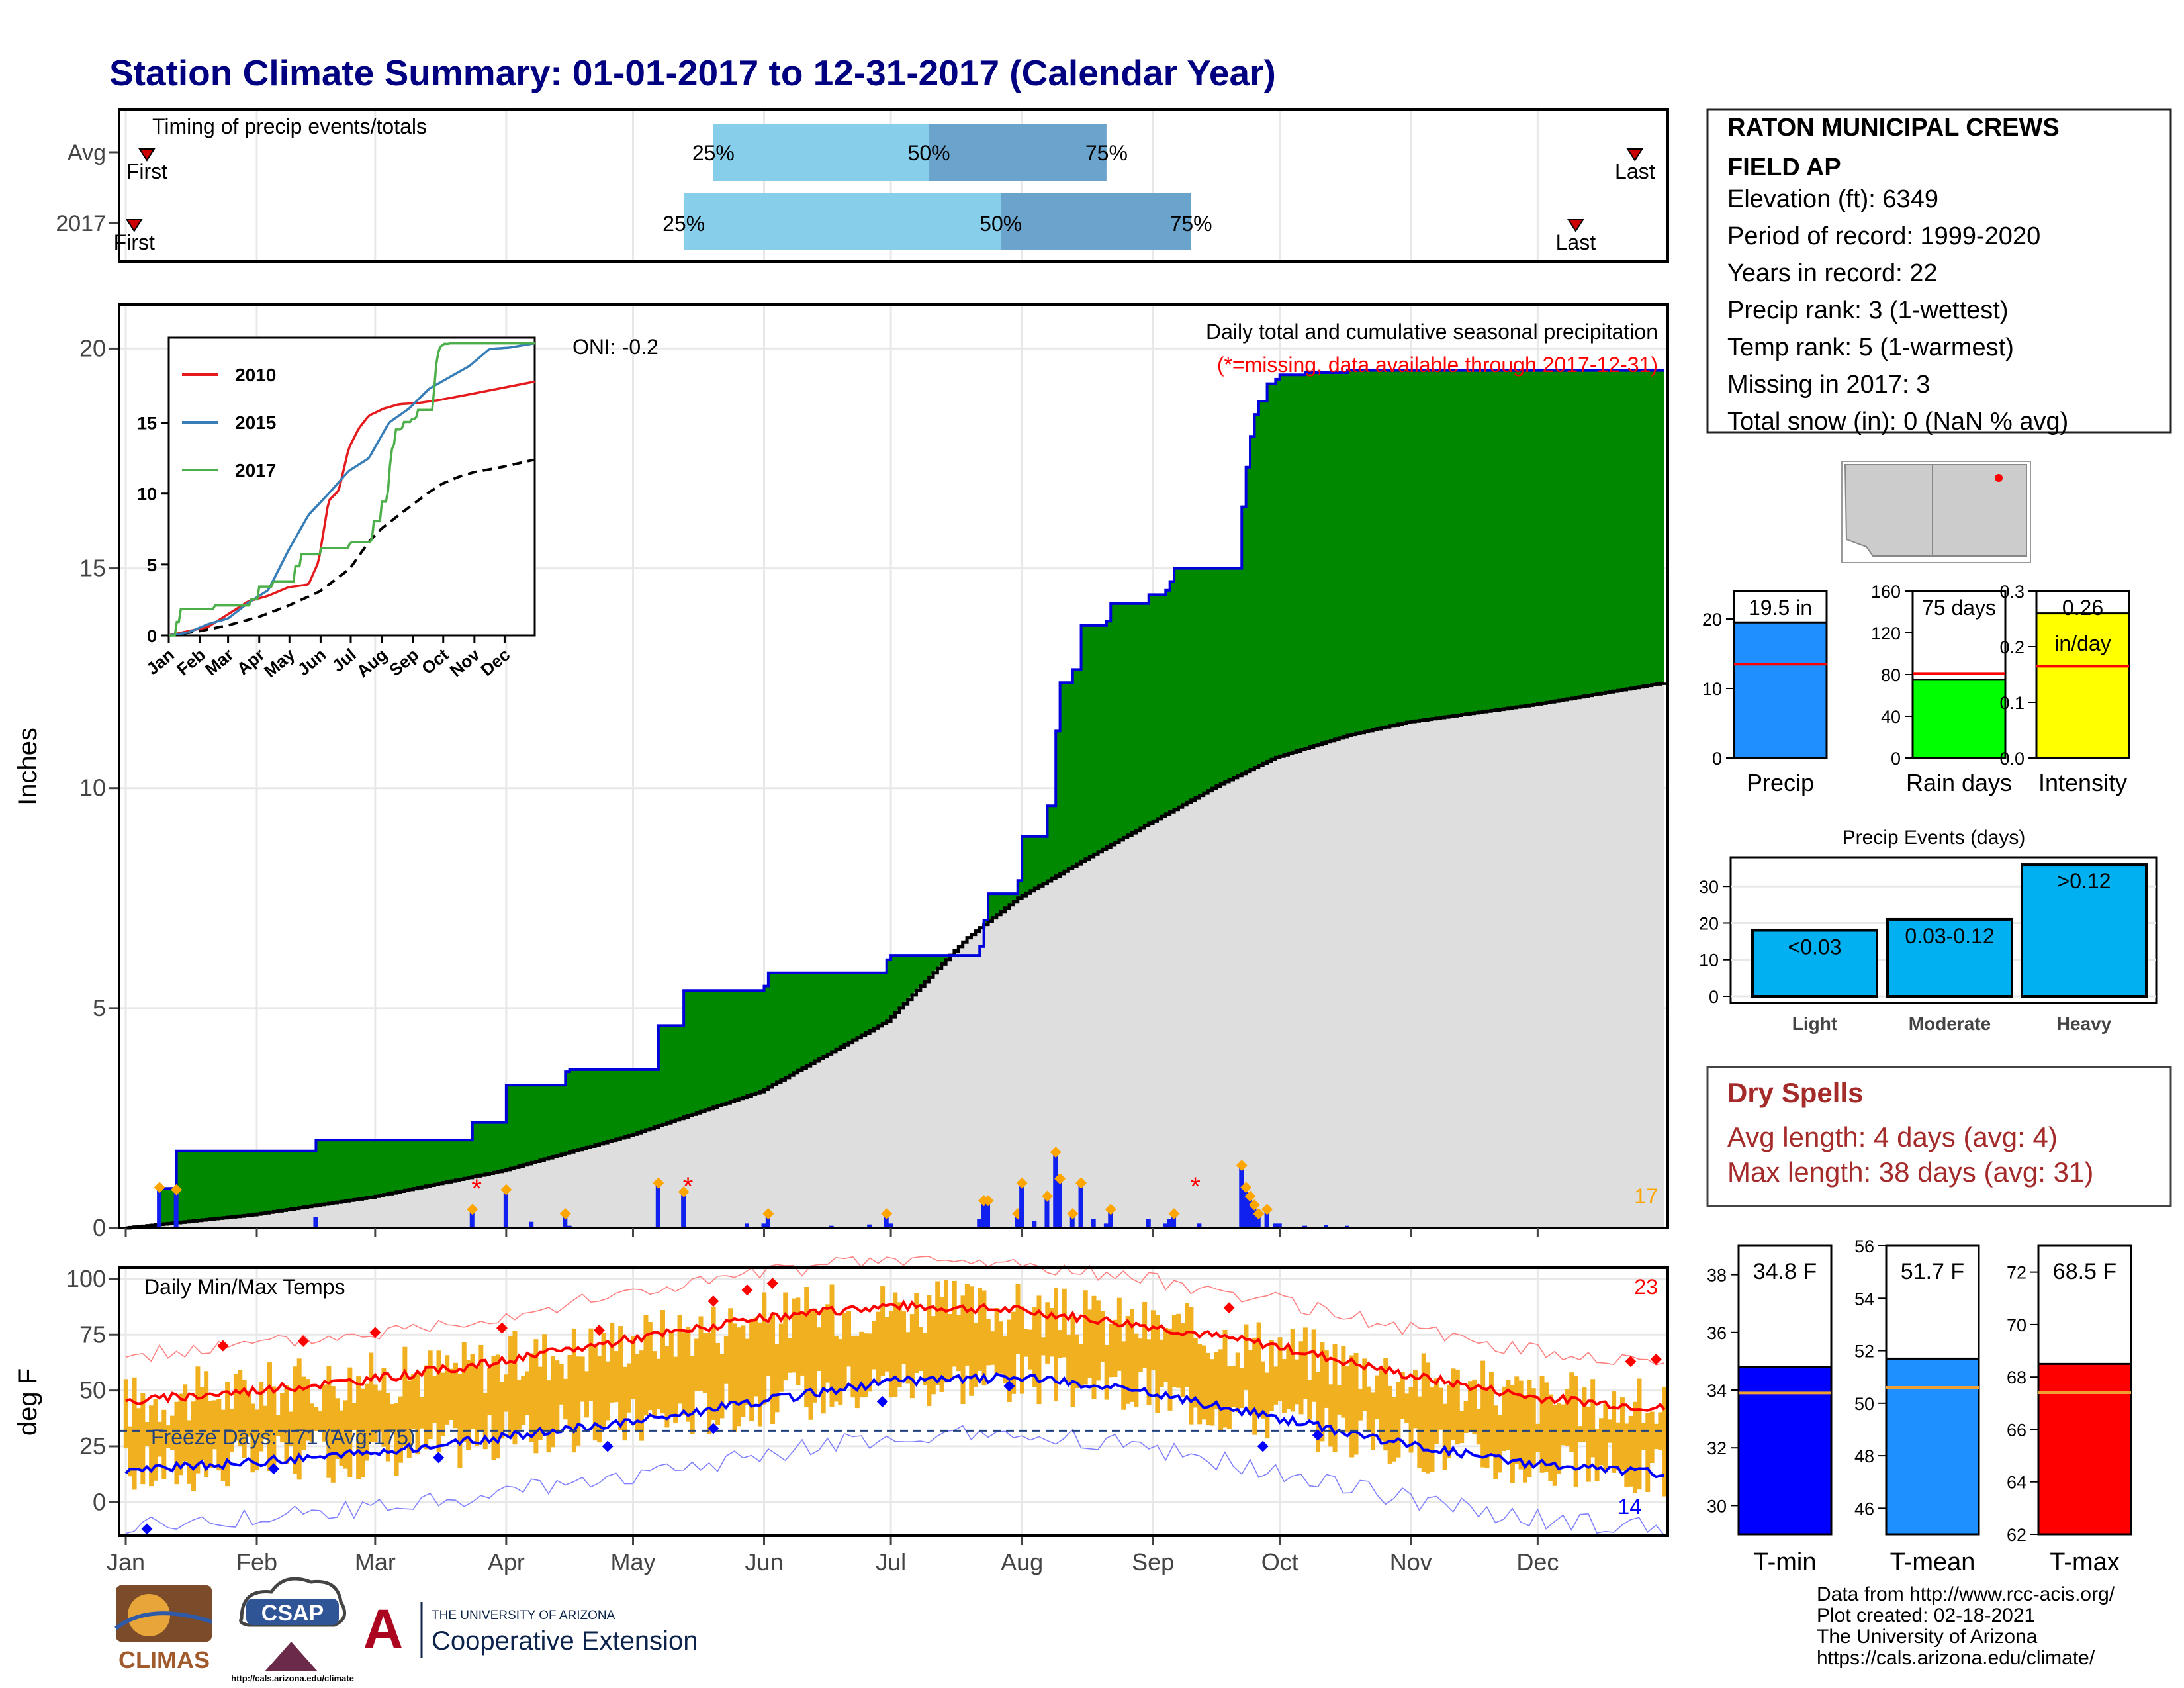 The width and height of the screenshot is (2184, 1688). Describe the element at coordinates (1934, 838) in the screenshot. I see `events-title: Precip Events (days)` at that location.